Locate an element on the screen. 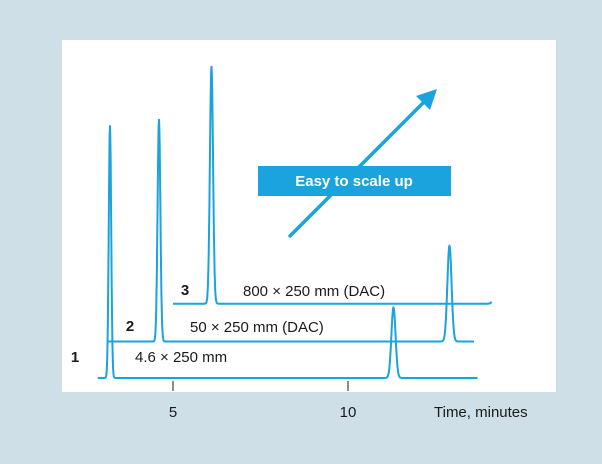 The image size is (602, 464). banner-box is located at coordinates (354, 181).